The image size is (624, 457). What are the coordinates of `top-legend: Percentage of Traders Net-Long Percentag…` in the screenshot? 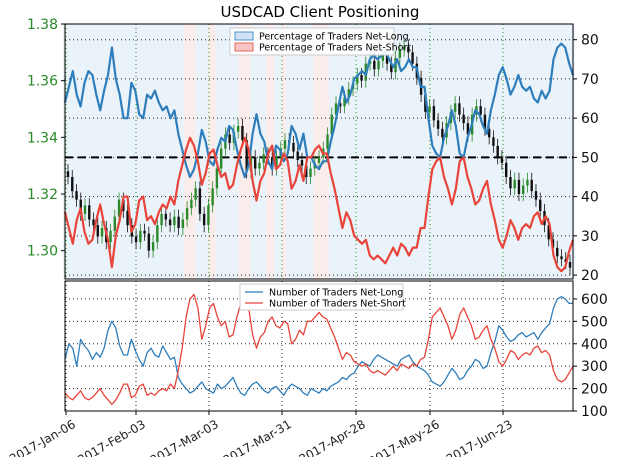 It's located at (320, 41).